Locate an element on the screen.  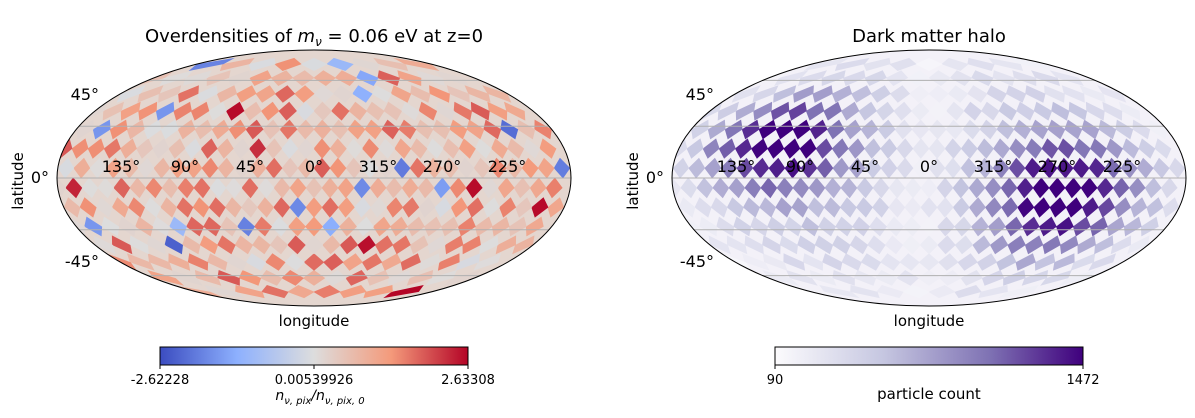
right-lat-tick: -45° is located at coordinates (697, 261).